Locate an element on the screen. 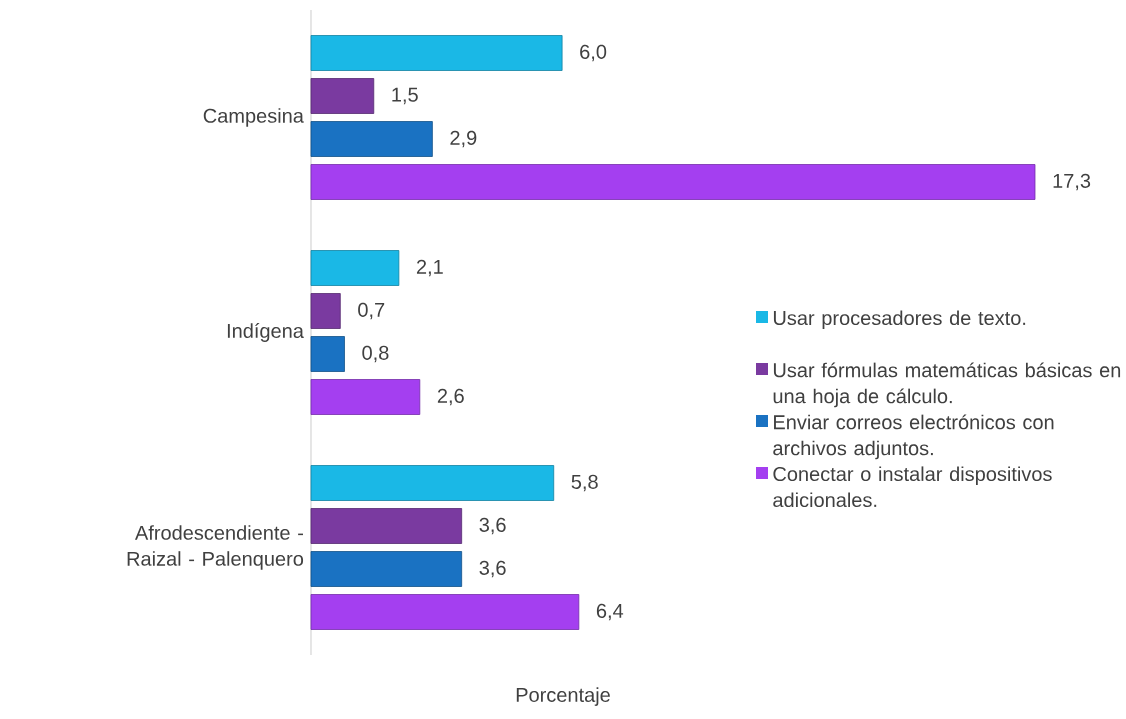 The image size is (1126, 719). data-label: 2,9 is located at coordinates (463, 139).